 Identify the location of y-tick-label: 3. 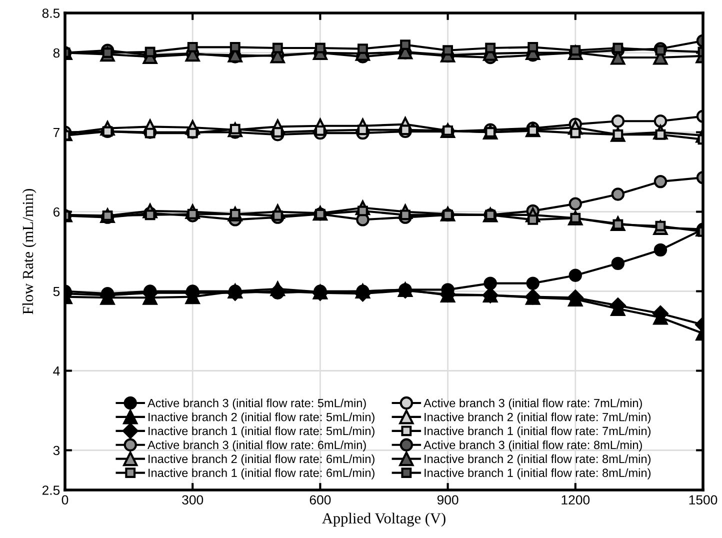
(56, 451).